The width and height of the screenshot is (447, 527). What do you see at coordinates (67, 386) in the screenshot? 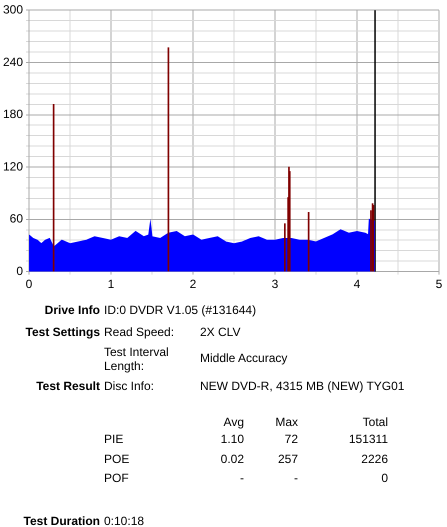
I see `text: Test Result` at bounding box center [67, 386].